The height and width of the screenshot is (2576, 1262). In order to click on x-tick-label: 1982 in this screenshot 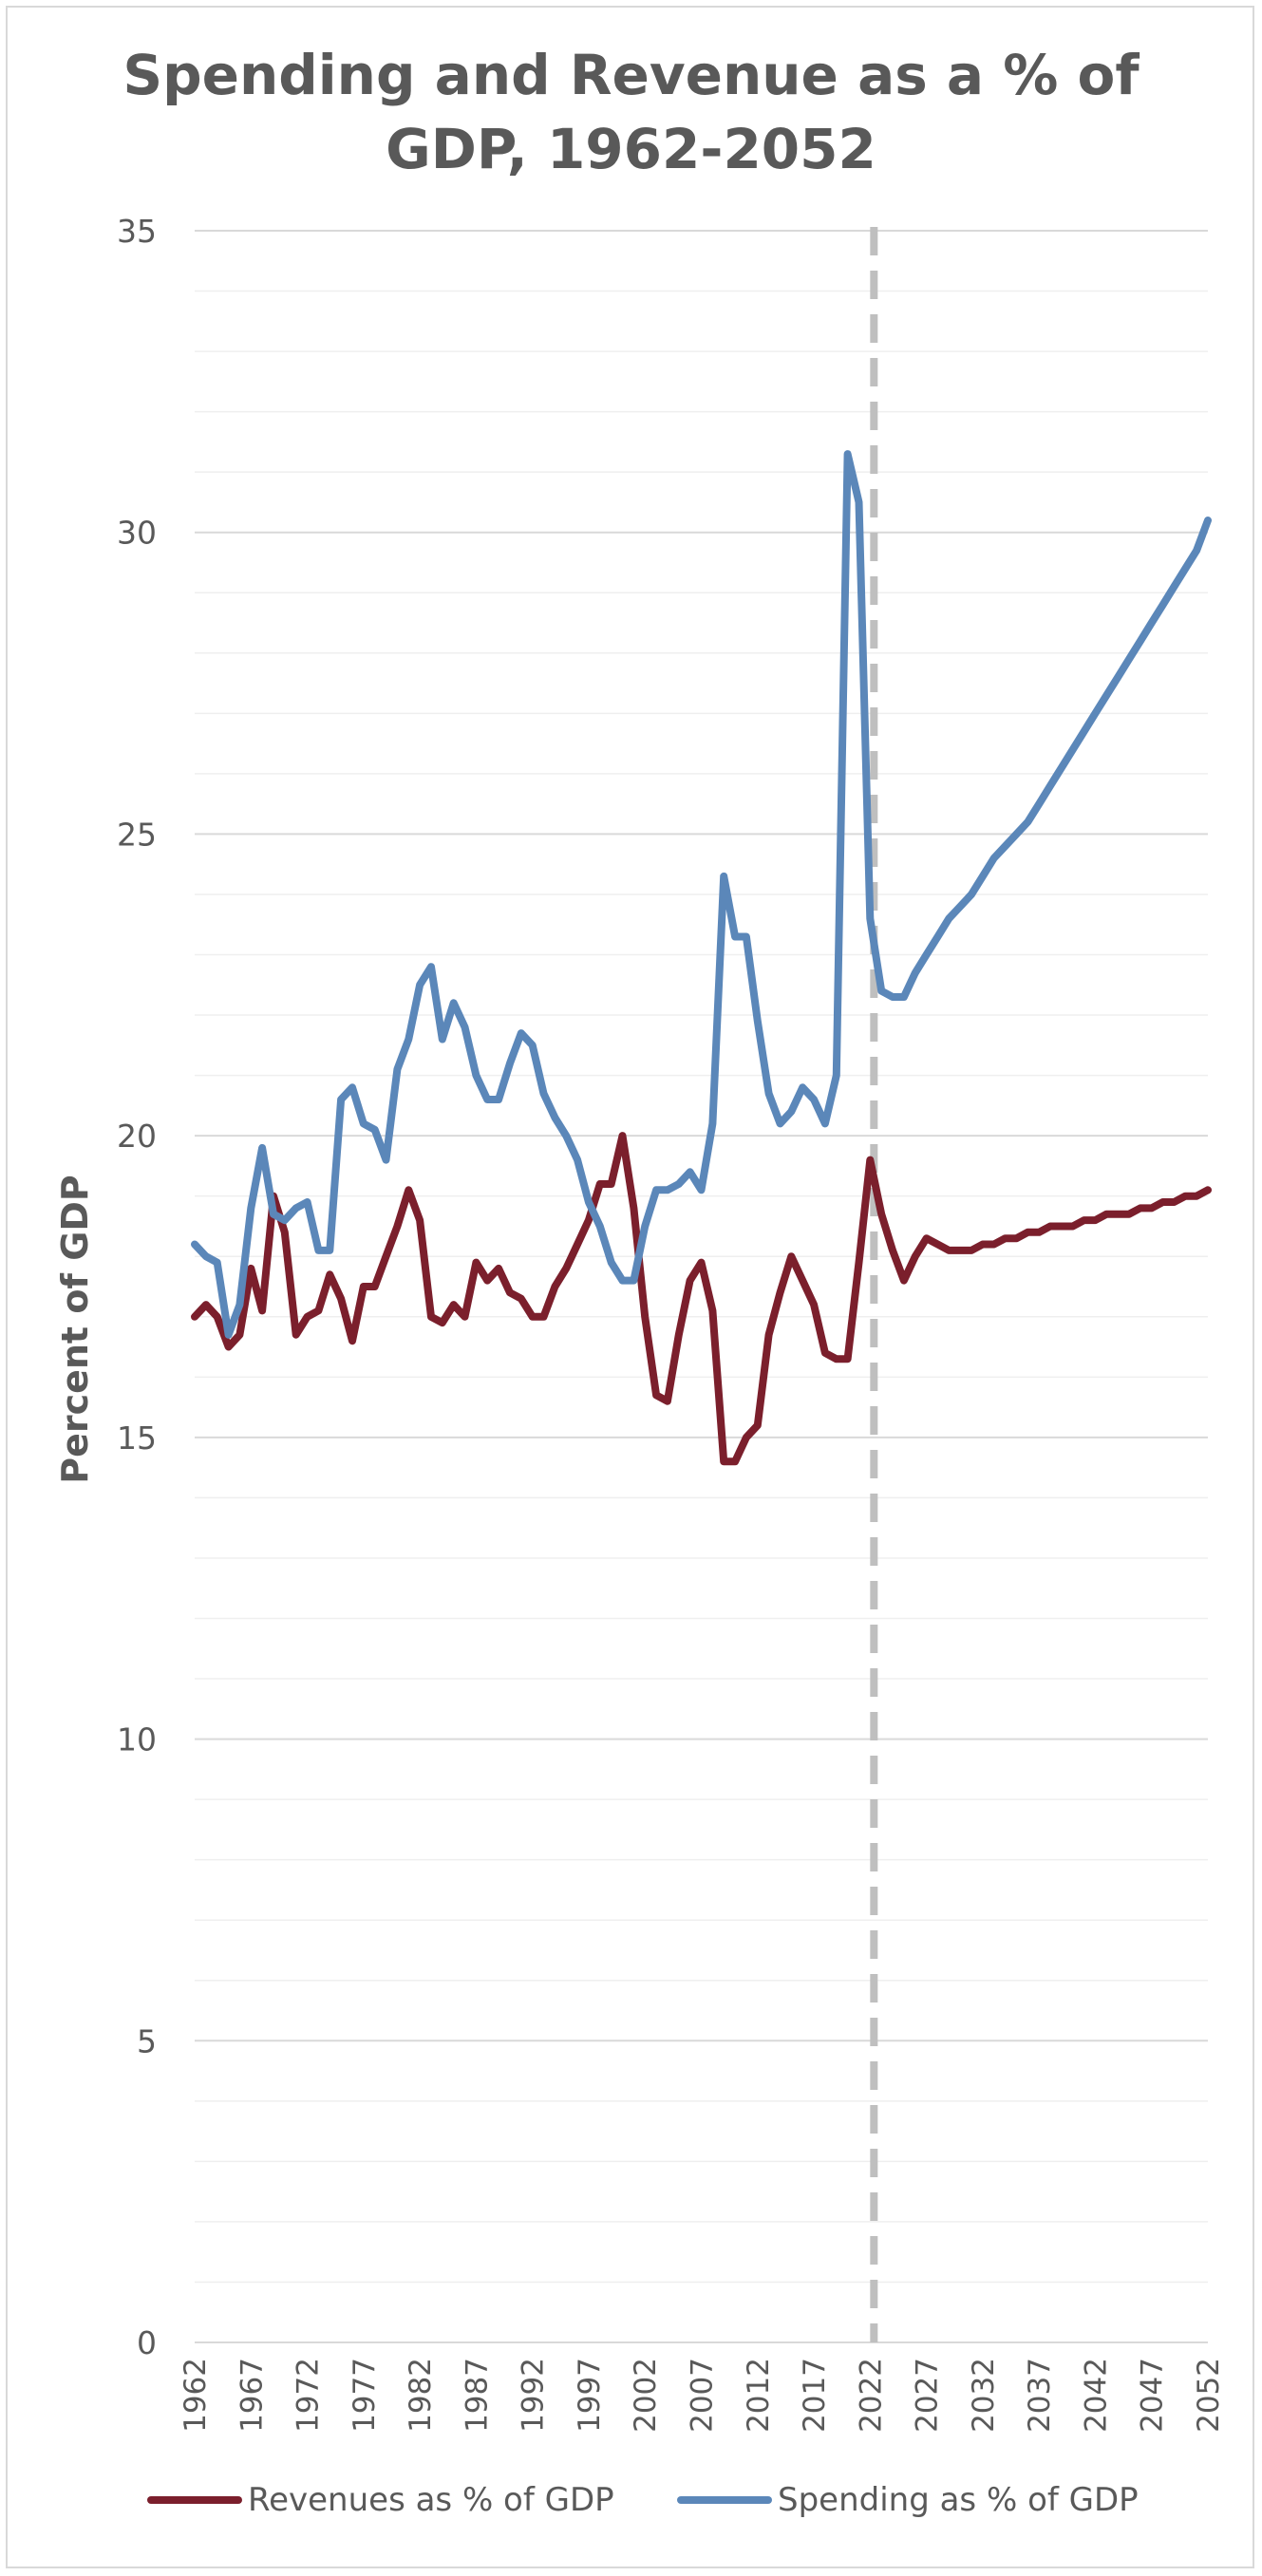, I will do `click(421, 2395)`.